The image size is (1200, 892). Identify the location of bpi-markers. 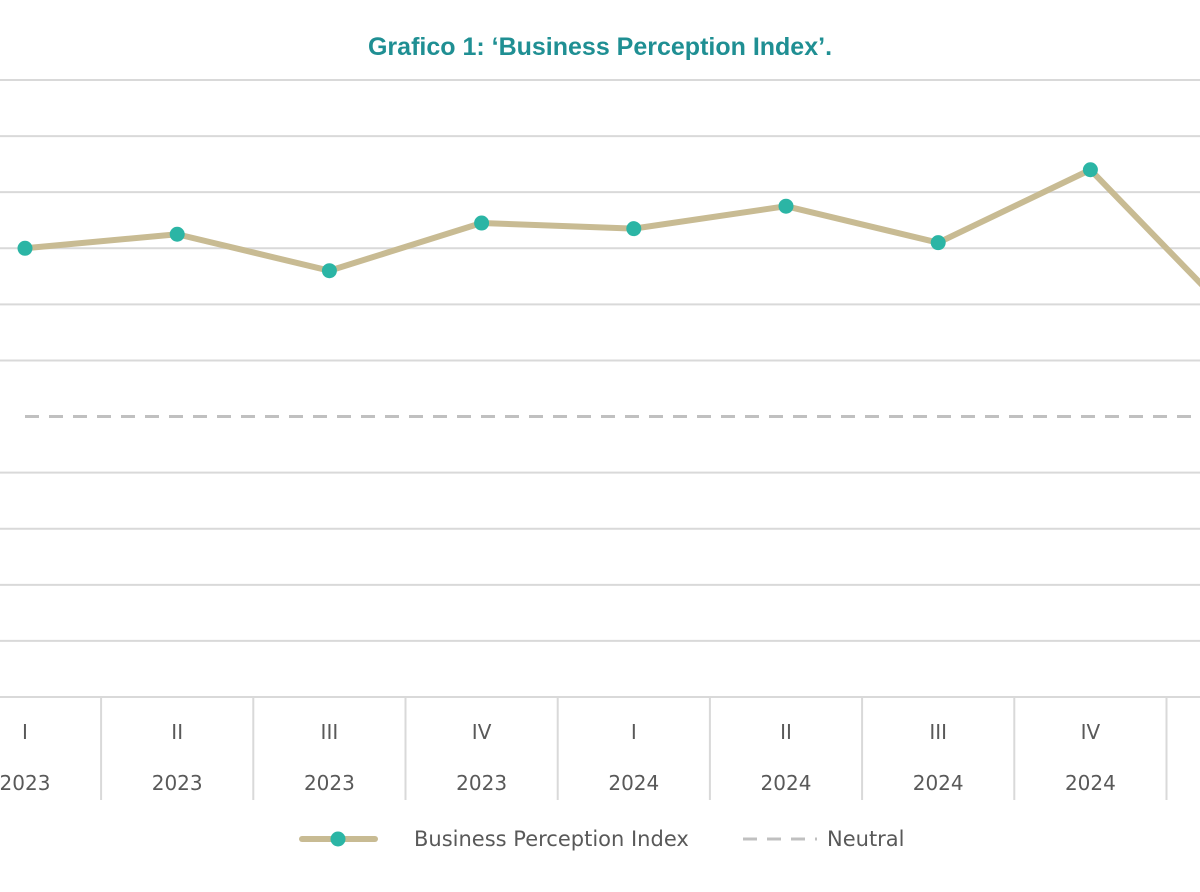
(557, 220).